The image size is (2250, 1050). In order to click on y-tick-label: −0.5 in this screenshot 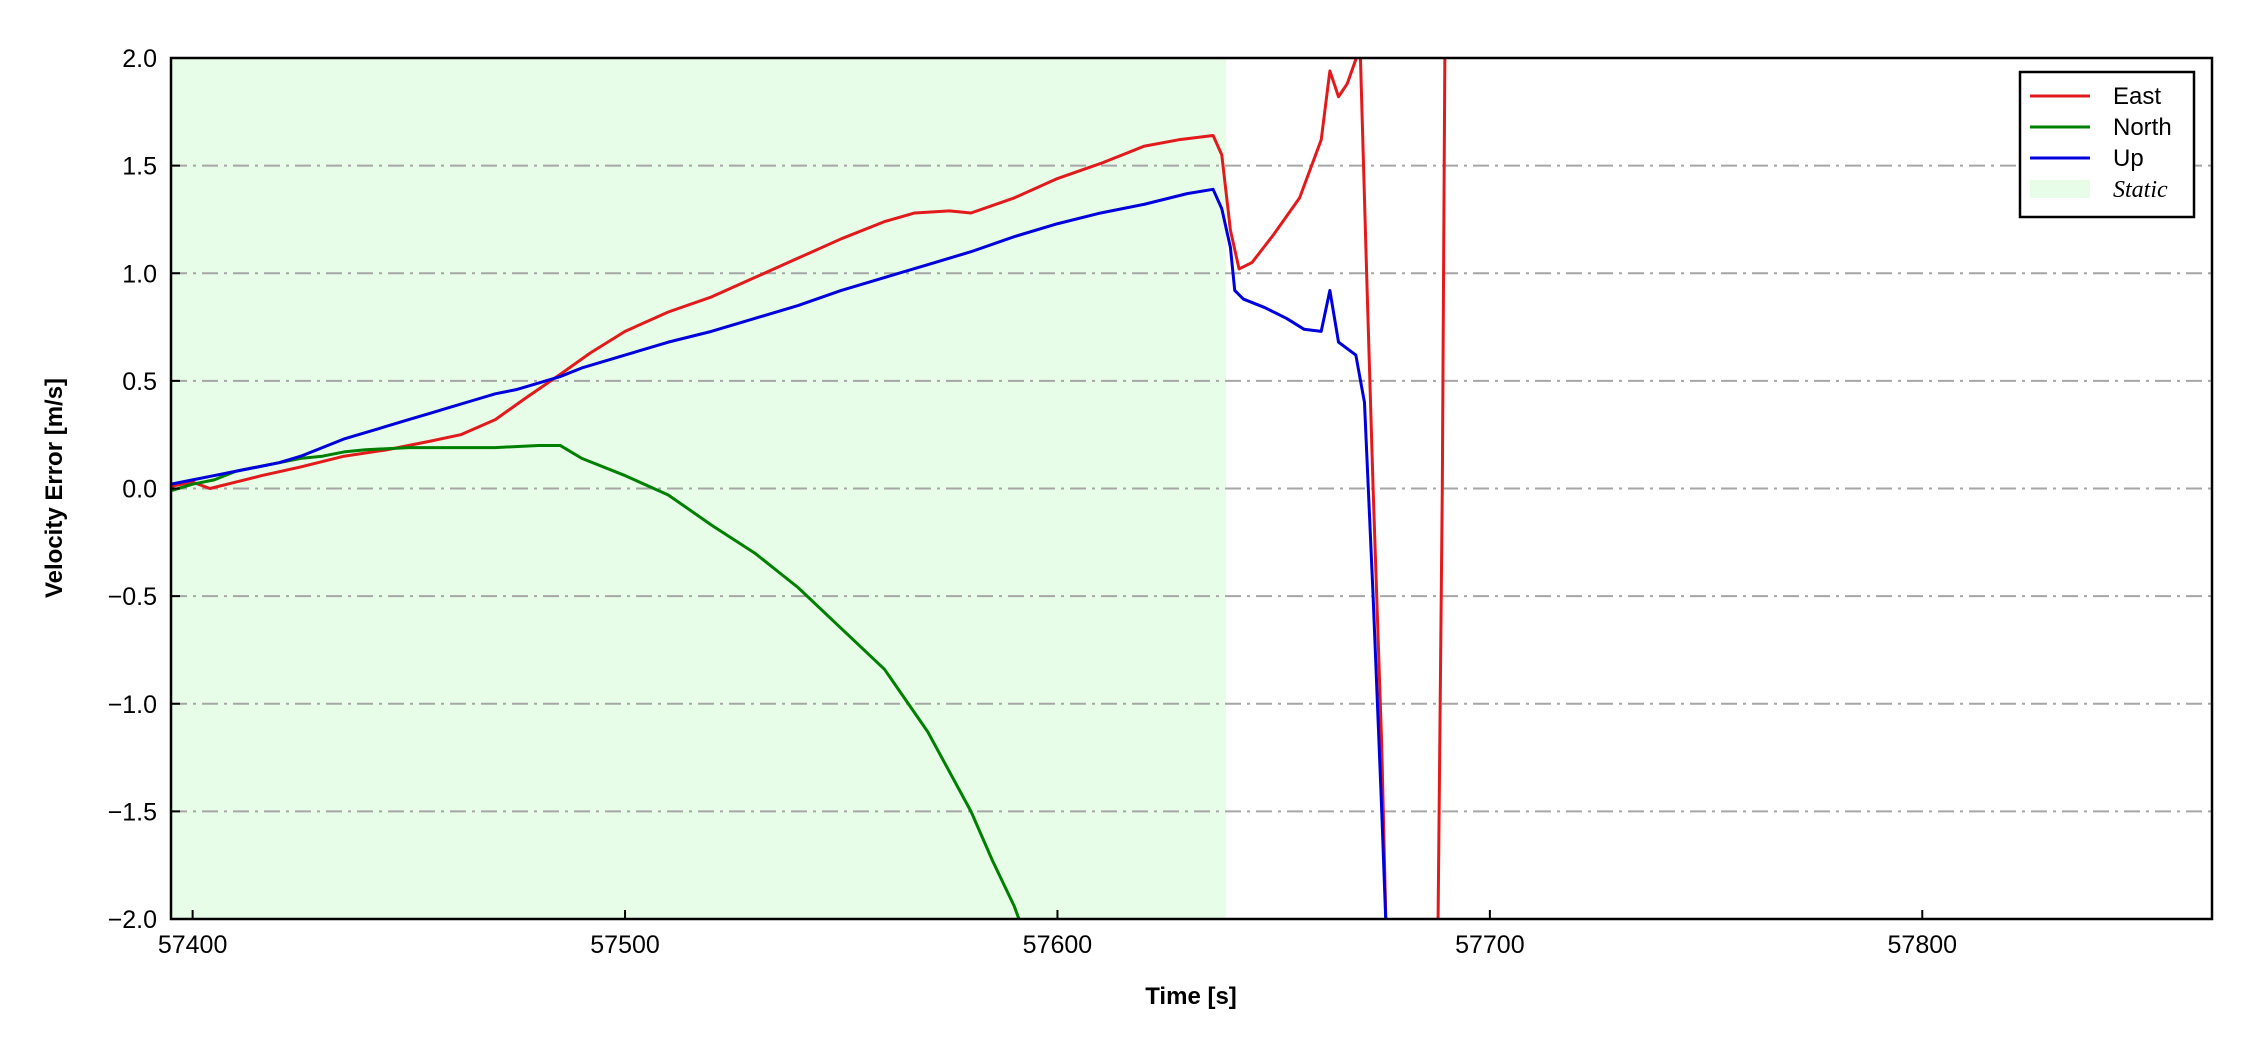, I will do `click(132, 597)`.